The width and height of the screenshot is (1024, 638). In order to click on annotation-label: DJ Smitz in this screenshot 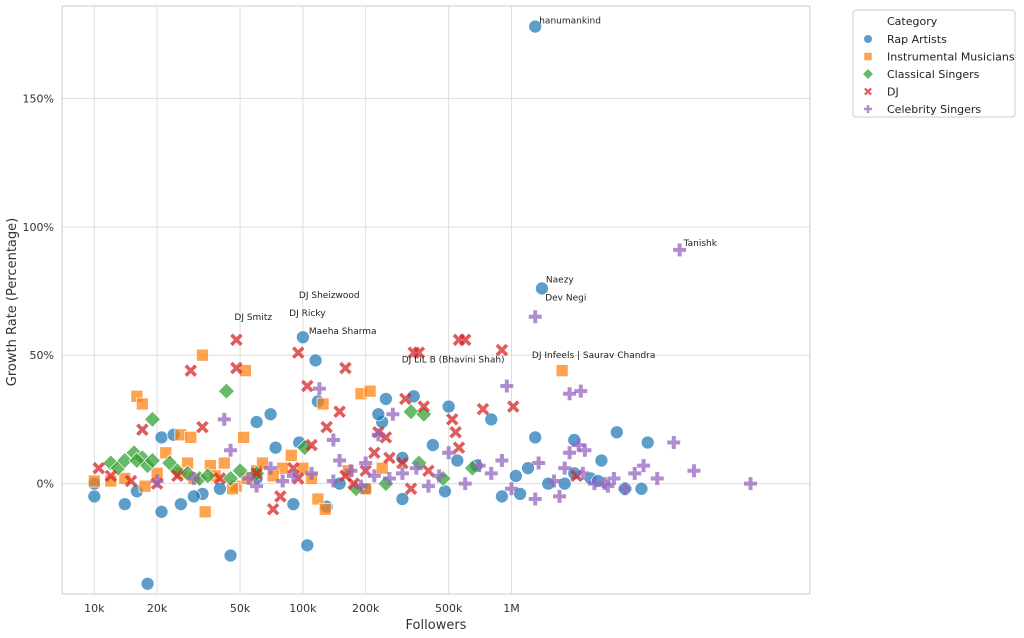, I will do `click(253, 318)`.